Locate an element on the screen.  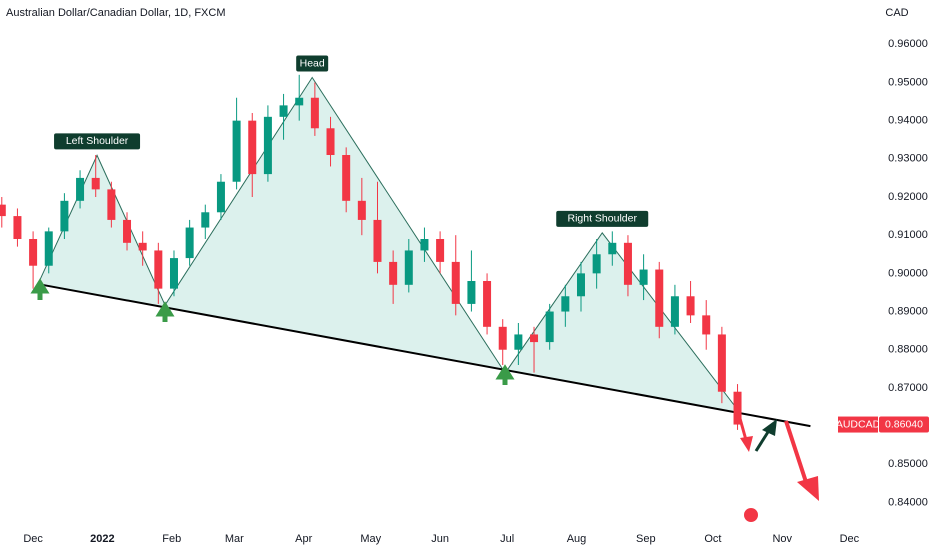
x-tick-label: Feb is located at coordinates (171, 539).